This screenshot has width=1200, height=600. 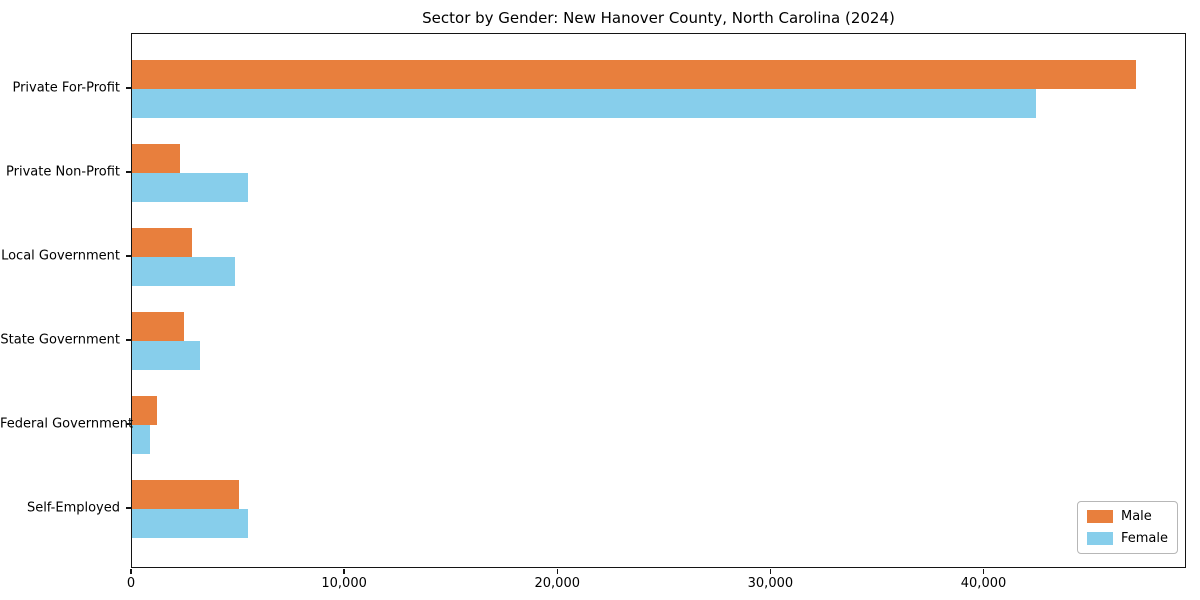 What do you see at coordinates (344, 583) in the screenshot?
I see `x-tick-label-10000: 10,000` at bounding box center [344, 583].